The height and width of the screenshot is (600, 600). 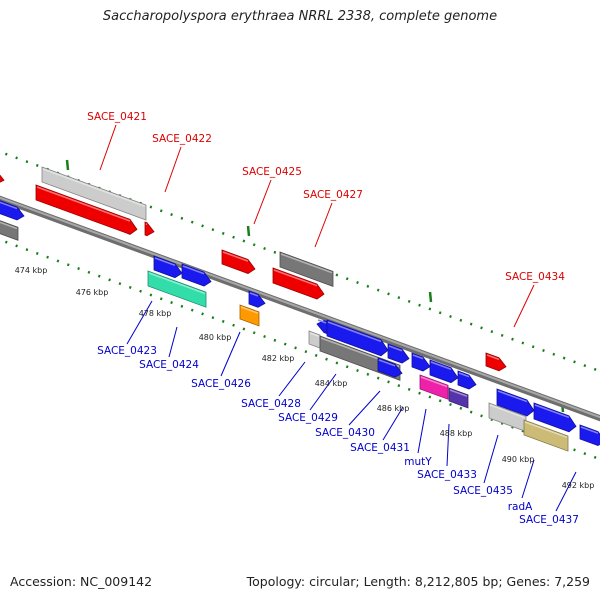 What do you see at coordinates (331, 383) in the screenshot?
I see `scale-label: 484 kbp` at bounding box center [331, 383].